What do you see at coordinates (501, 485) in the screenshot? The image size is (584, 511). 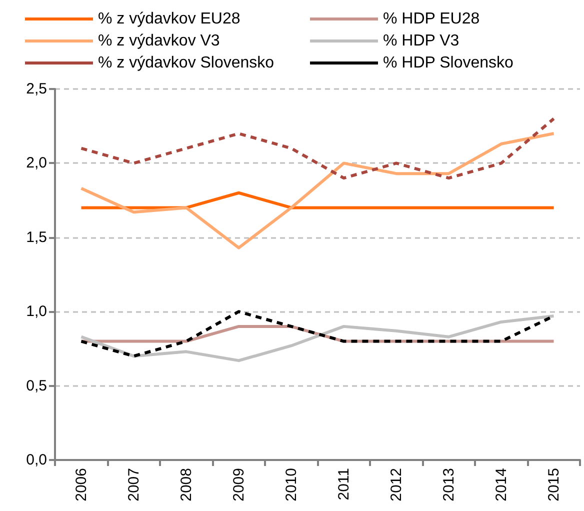 I see `x-tick-label: 2014` at bounding box center [501, 485].